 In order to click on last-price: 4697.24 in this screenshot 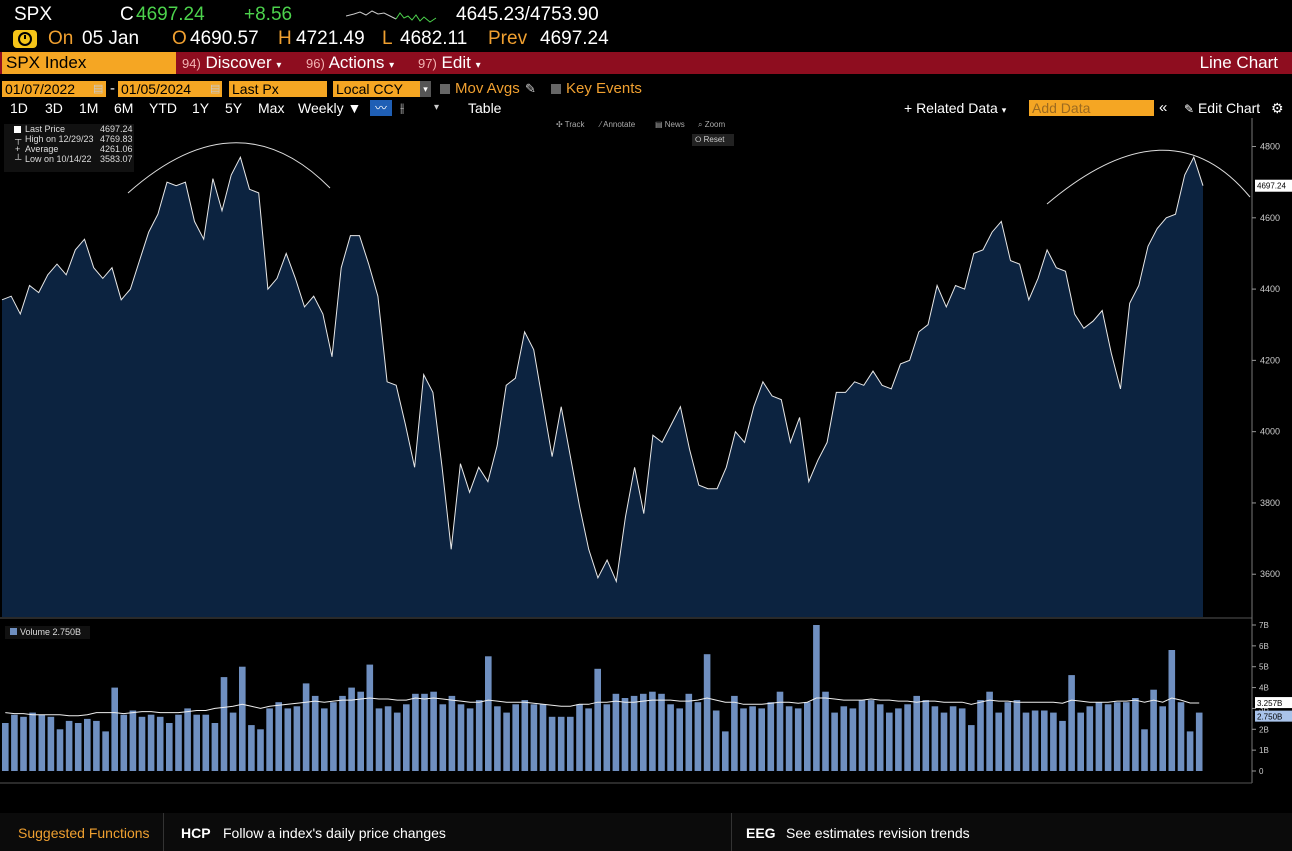, I will do `click(170, 14)`.